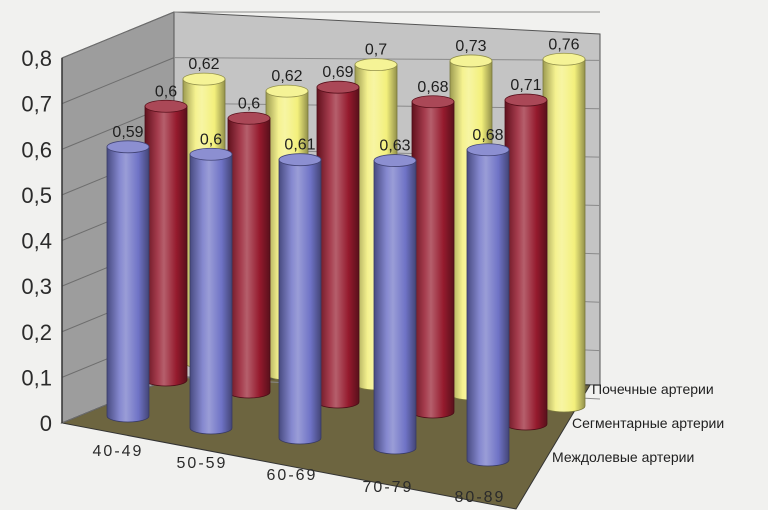 The height and width of the screenshot is (510, 768). I want to click on bar: 0,63, so click(395, 296).